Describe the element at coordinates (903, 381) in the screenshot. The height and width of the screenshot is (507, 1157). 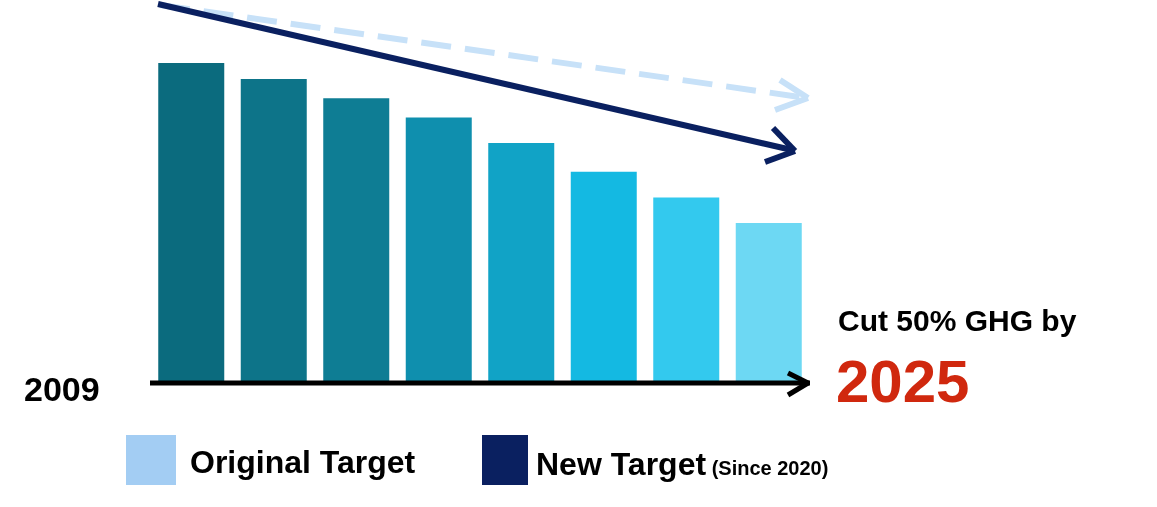
I see `text: 2025` at that location.